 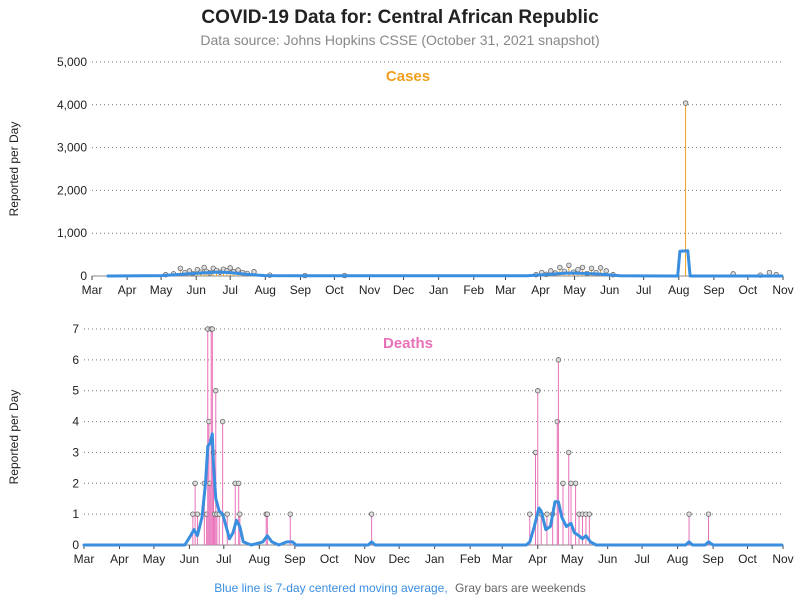 I want to click on deaths-panel-title: Deaths, so click(x=408, y=343).